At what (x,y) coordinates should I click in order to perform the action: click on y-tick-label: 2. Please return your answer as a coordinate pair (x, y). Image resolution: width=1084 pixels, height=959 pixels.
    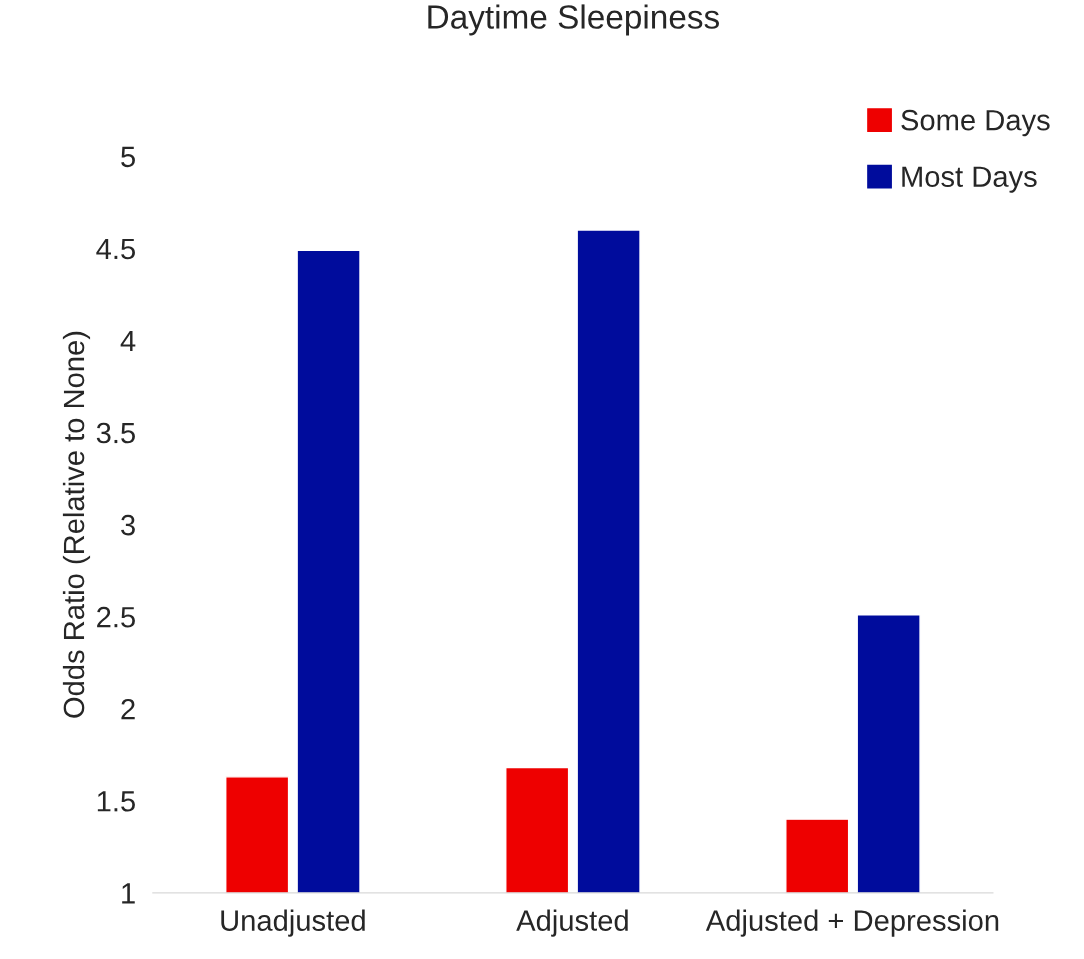
    Looking at the image, I should click on (128, 709).